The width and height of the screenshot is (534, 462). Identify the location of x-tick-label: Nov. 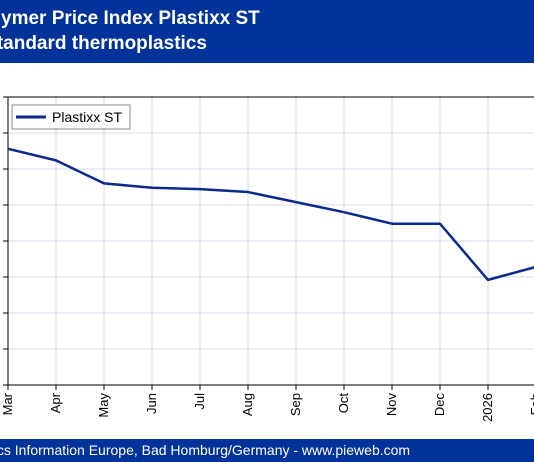
(391, 405).